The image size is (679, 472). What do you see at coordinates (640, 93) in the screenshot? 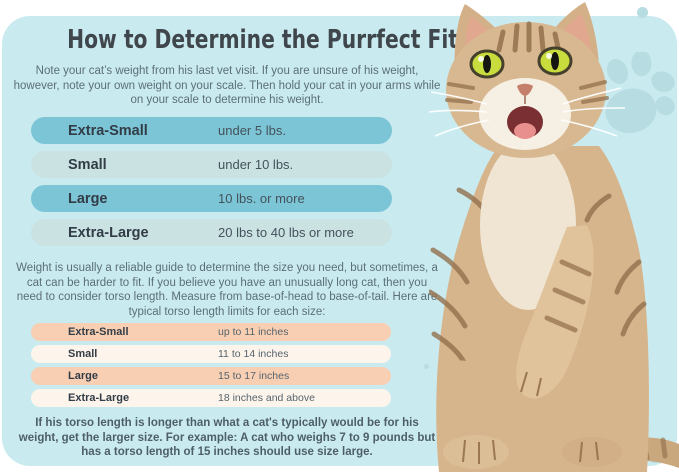
I see `paw-print-icon` at bounding box center [640, 93].